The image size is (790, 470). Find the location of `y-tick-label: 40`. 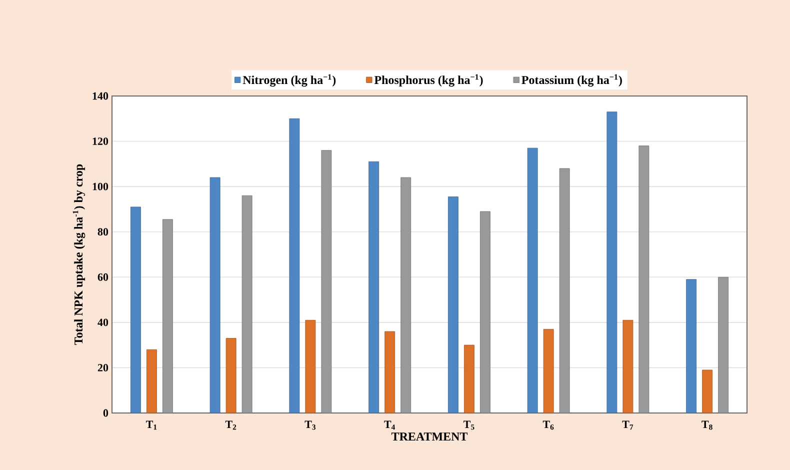

y-tick-label: 40 is located at coordinates (103, 322).